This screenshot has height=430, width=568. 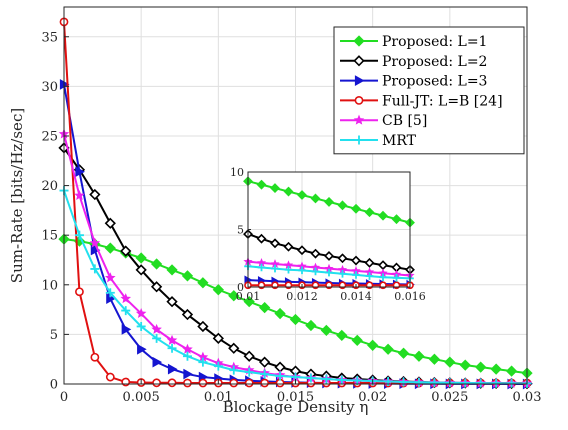 What do you see at coordinates (295, 397) in the screenshot?
I see `x-tick-label: 0.015` at bounding box center [295, 397].